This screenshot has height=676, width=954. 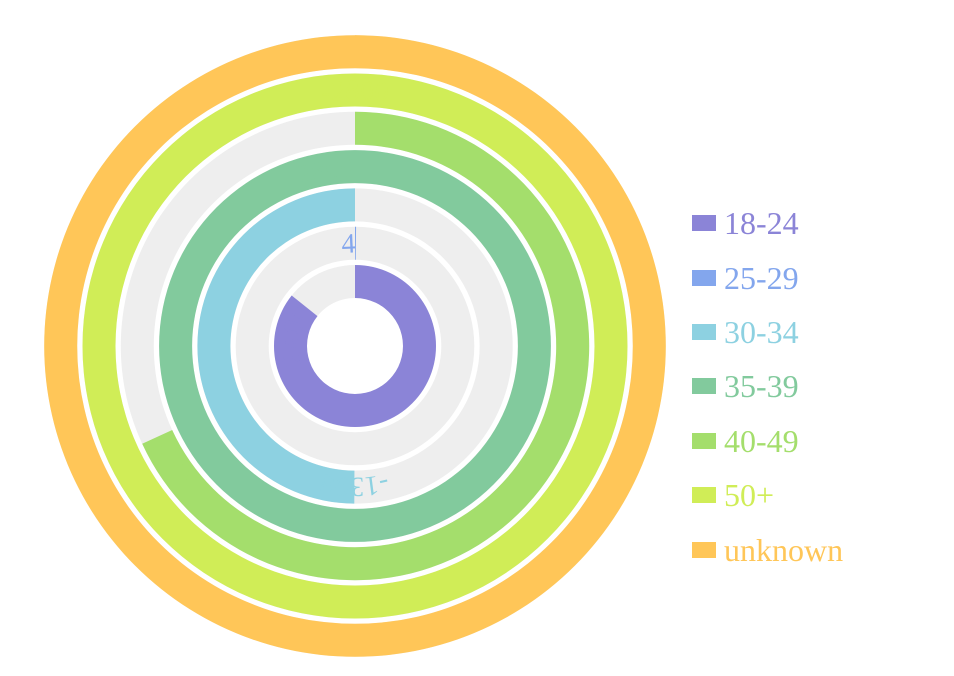 I want to click on legend-label: 18-24, so click(x=761, y=223).